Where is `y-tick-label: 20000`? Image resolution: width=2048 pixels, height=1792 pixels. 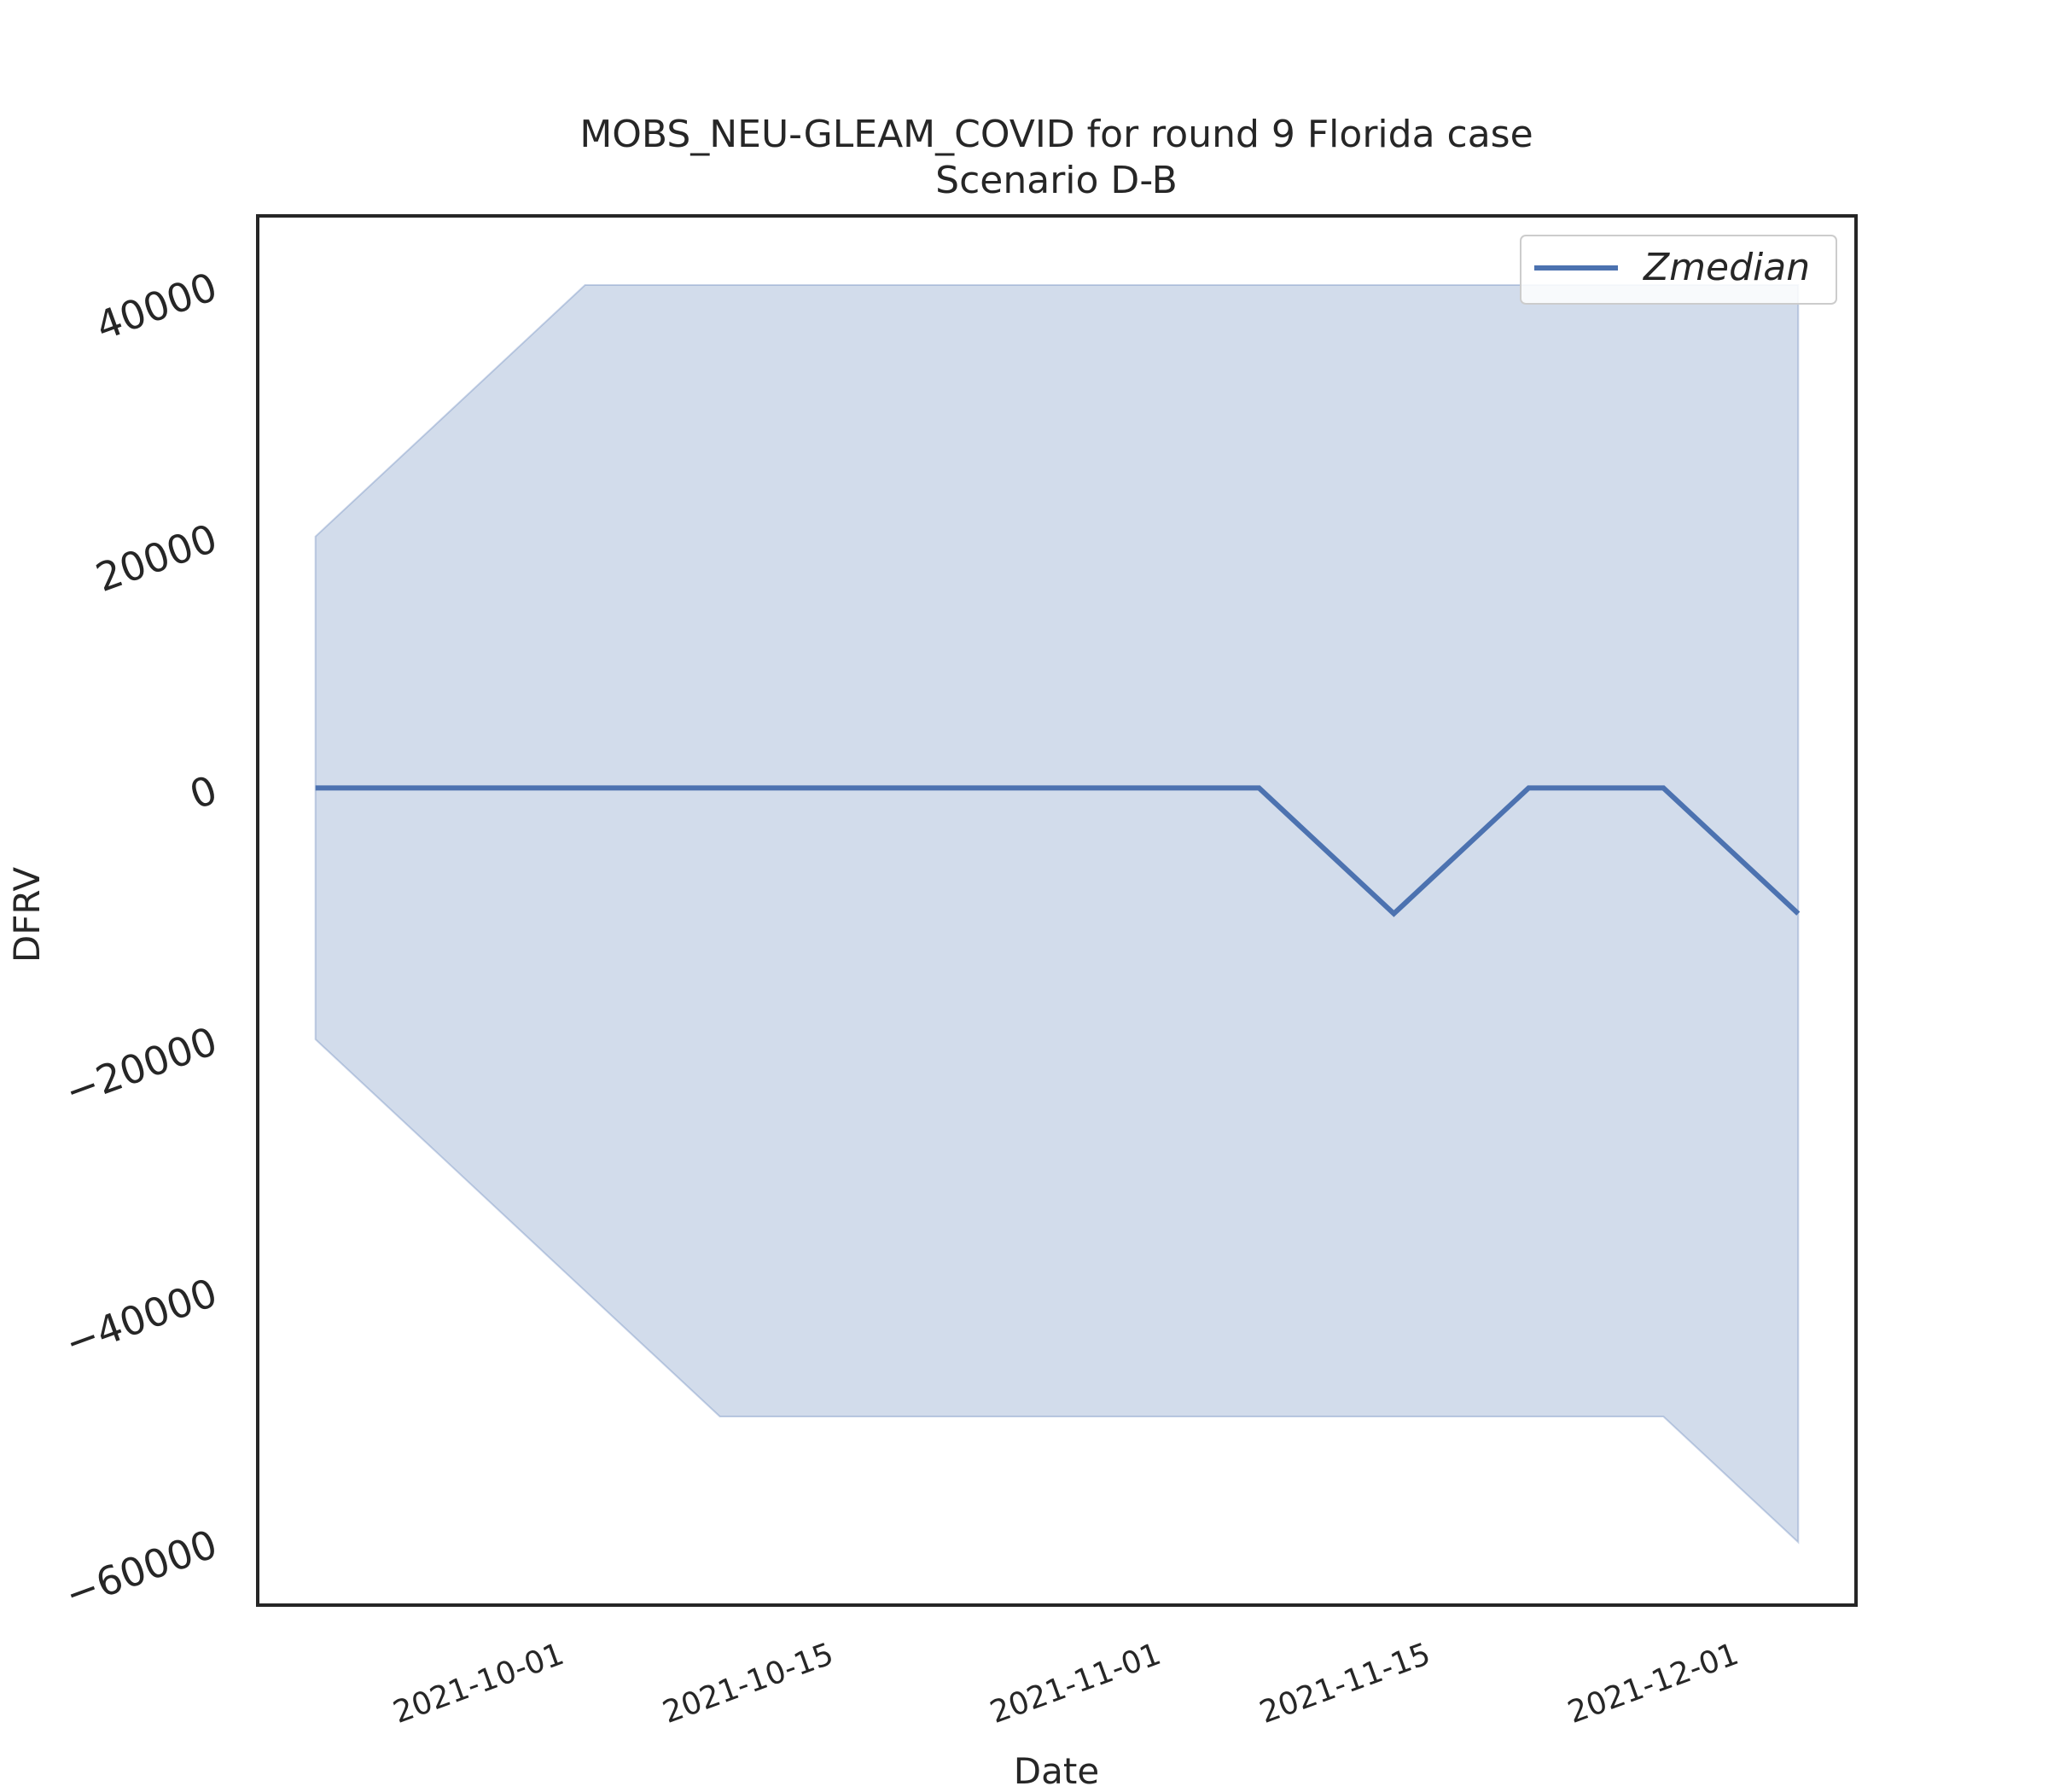 y-tick-label: 20000 is located at coordinates (156, 558).